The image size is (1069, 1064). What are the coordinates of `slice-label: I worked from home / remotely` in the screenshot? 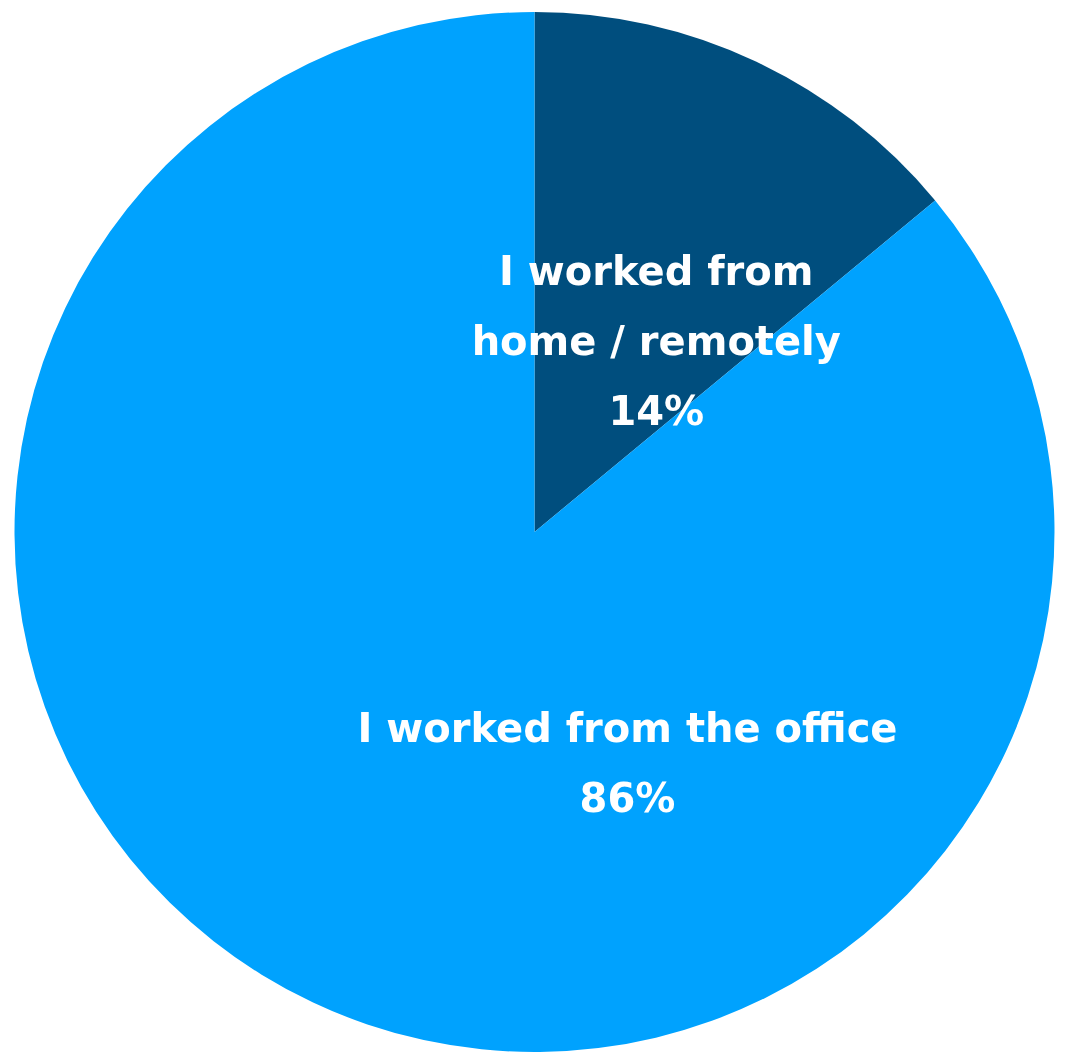 It's located at (656, 306).